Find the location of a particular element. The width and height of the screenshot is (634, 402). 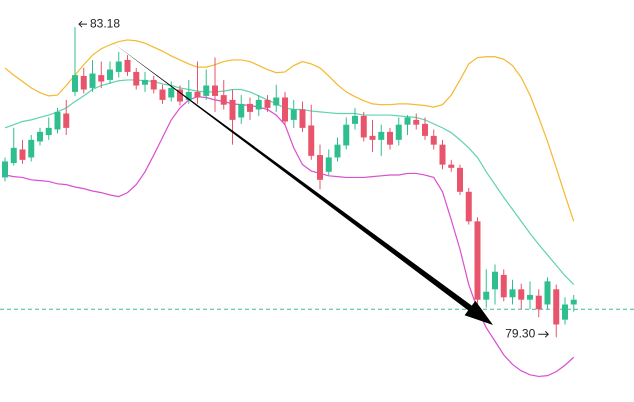

annotation-label: 83.18 is located at coordinates (105, 23).